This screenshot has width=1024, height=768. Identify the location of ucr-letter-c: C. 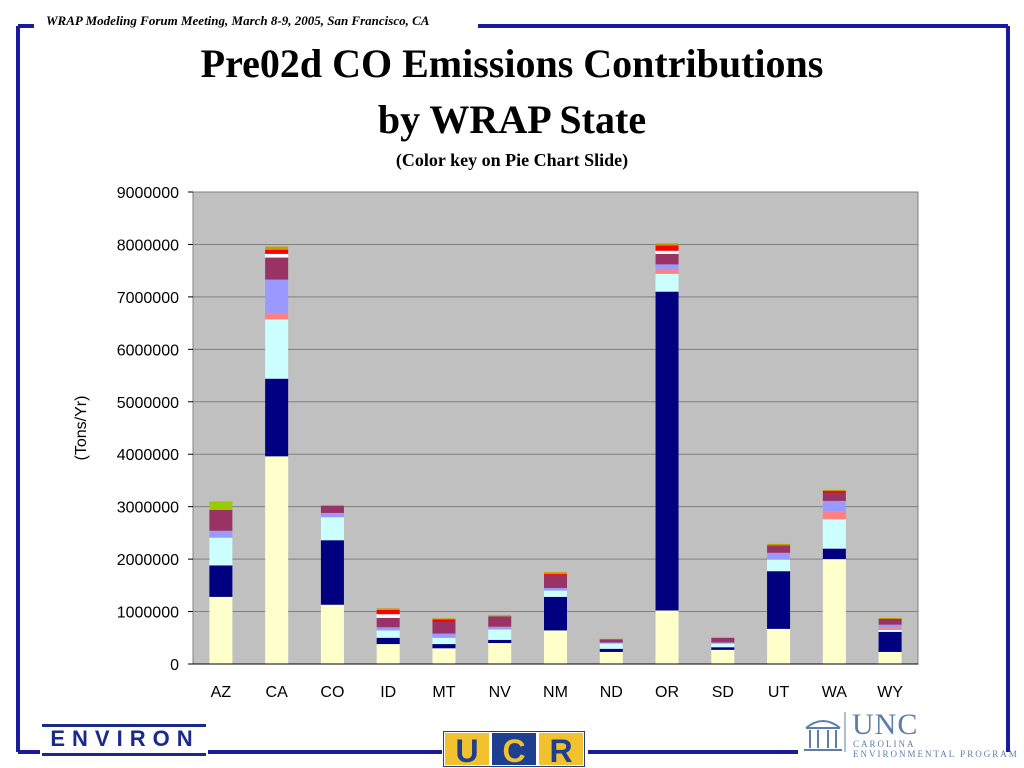
(513, 750).